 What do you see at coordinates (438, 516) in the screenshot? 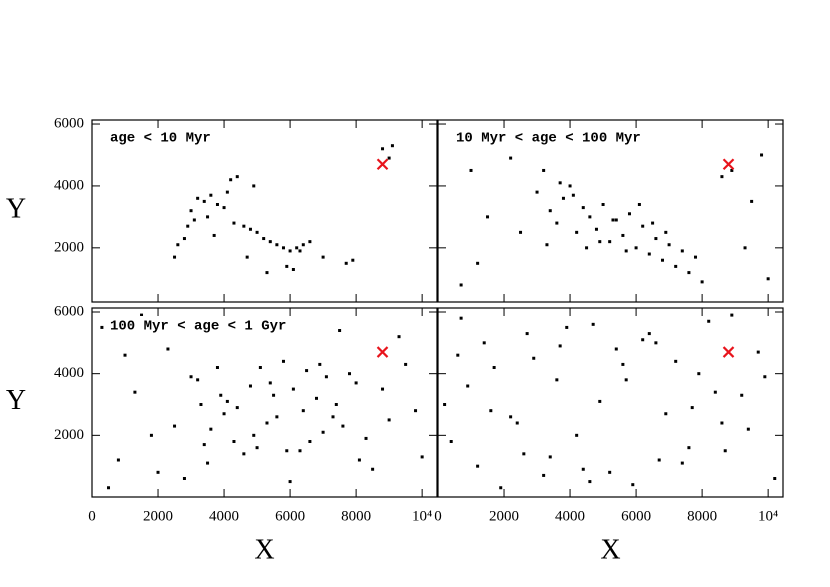
I see `x-tick-label: 0` at bounding box center [438, 516].